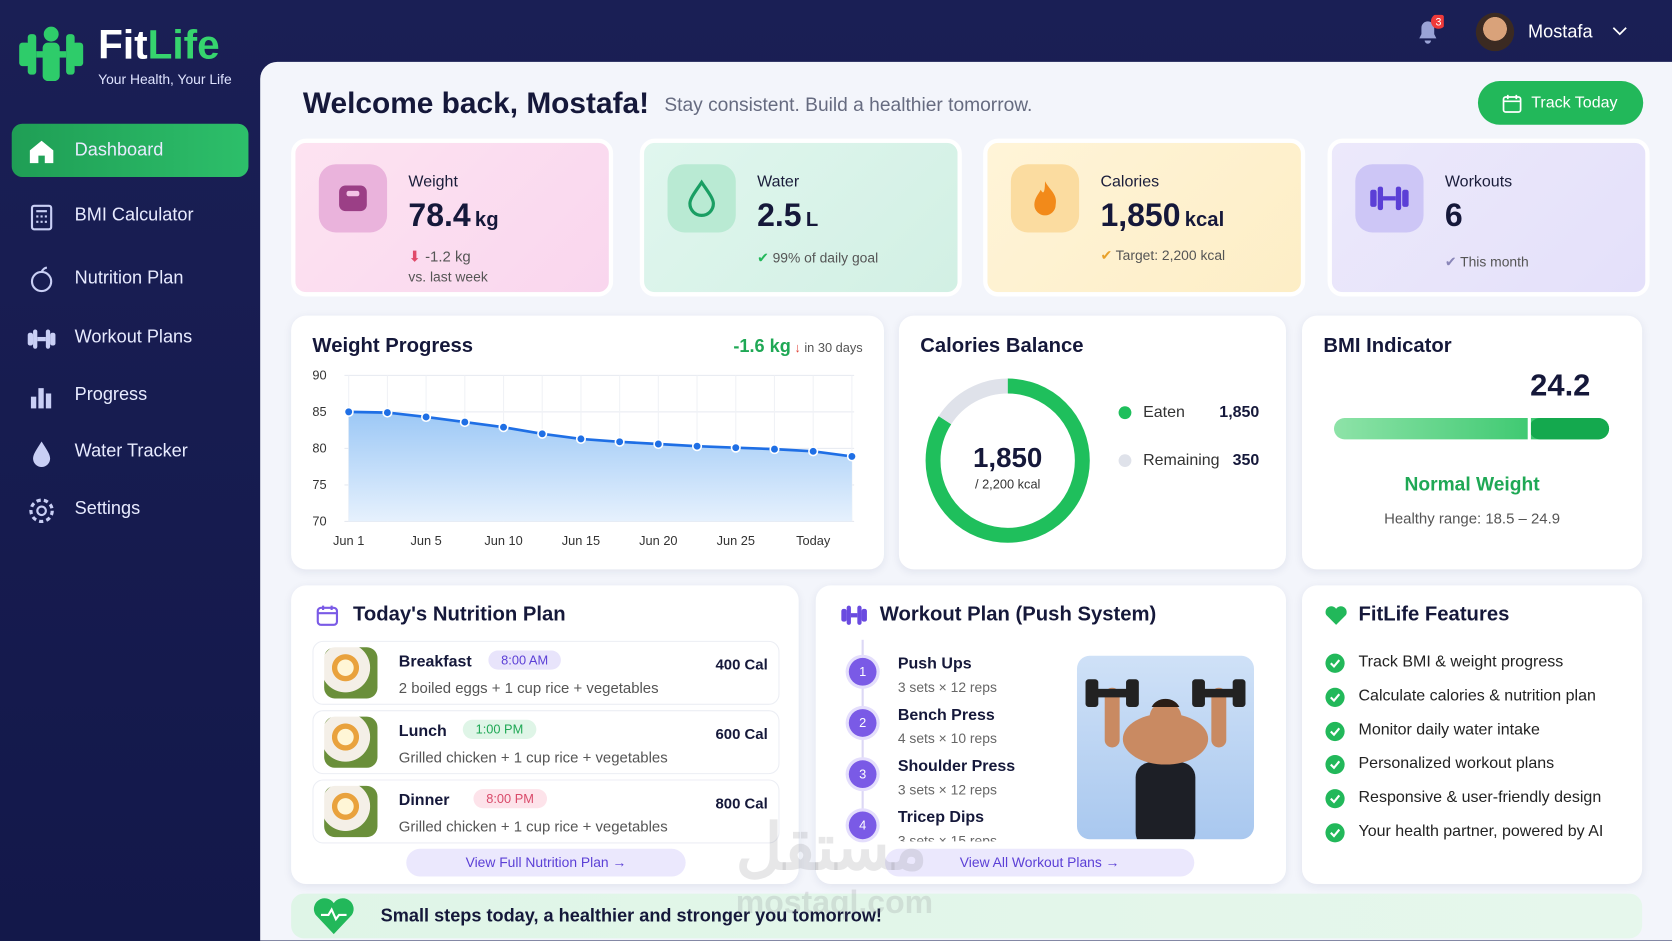 This screenshot has height=941, width=1672. I want to click on y-tick-label: 70, so click(319, 521).